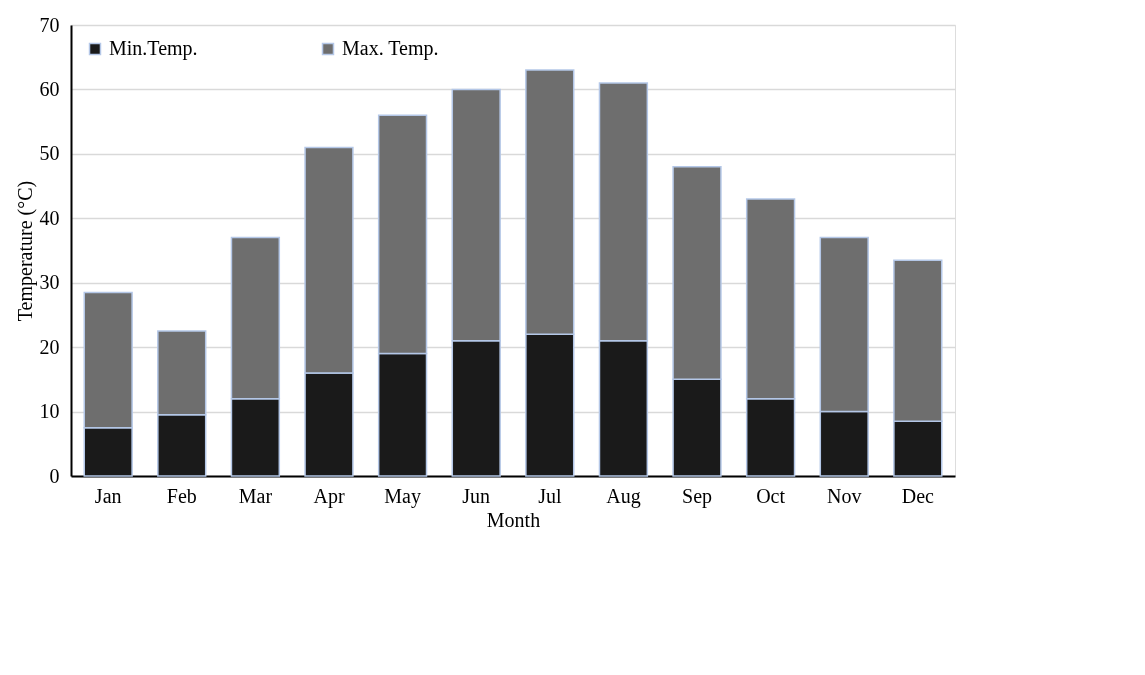 This screenshot has height=675, width=1145. I want to click on x-tick-label: Jan, so click(108, 495).